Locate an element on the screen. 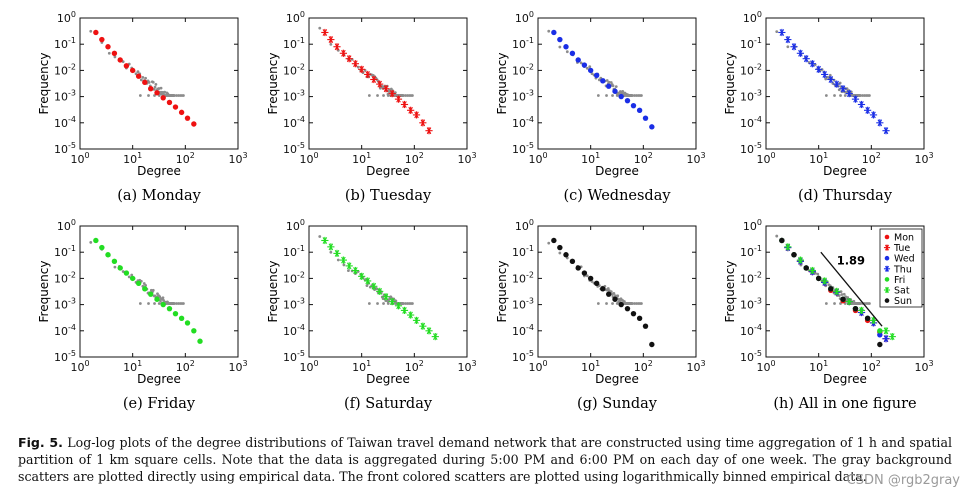 The height and width of the screenshot is (492, 970). x-tick-label: 10³ is located at coordinates (695, 366).